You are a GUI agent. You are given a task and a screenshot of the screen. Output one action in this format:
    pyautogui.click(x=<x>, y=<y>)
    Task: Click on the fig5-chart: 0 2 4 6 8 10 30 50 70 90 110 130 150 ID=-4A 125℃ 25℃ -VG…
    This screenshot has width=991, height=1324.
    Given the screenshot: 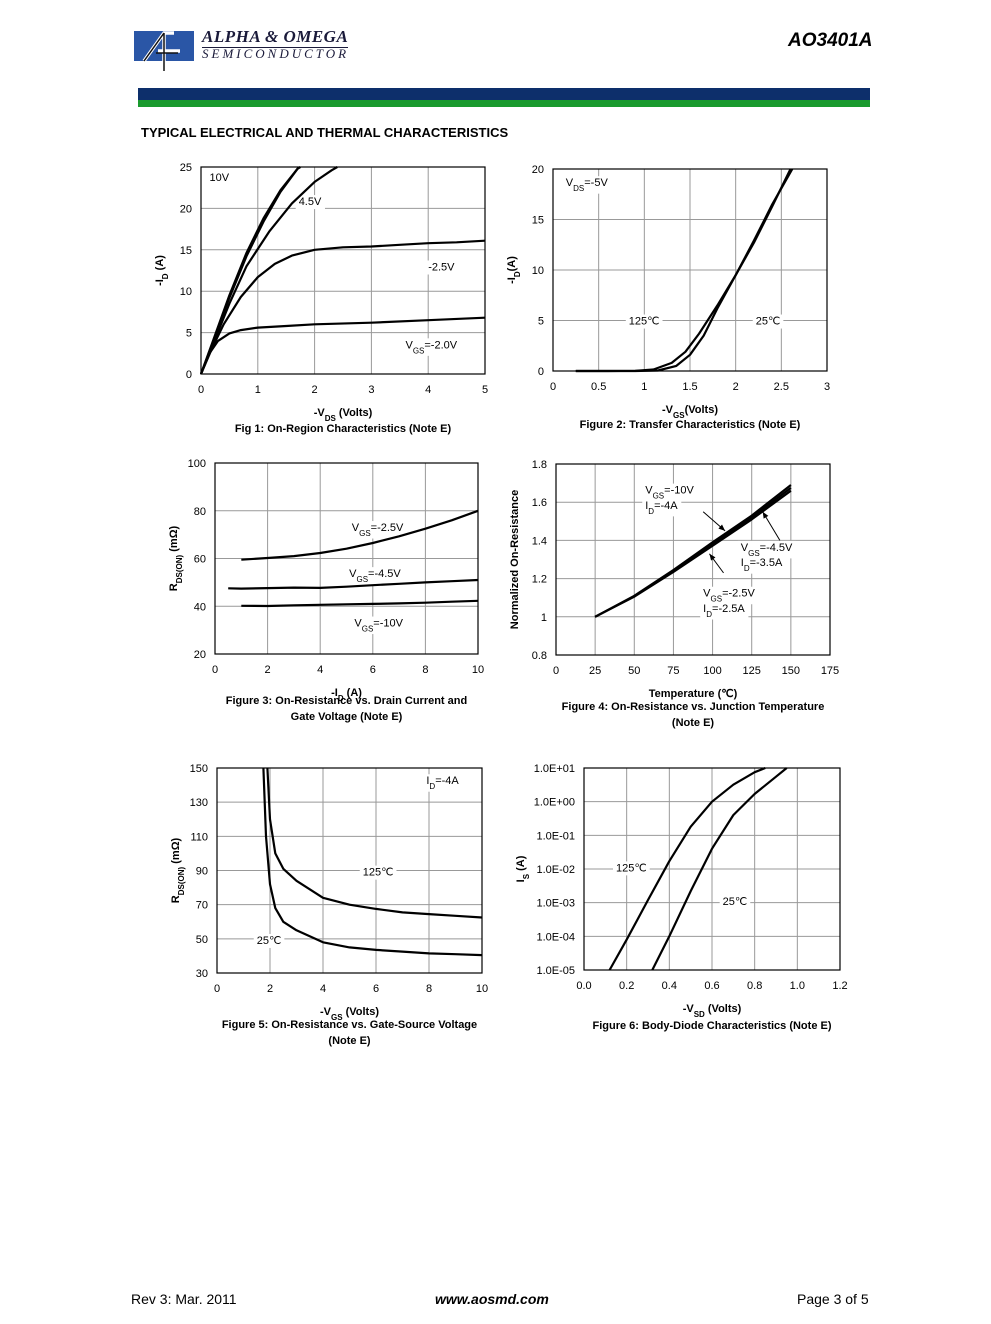 What is the action you would take?
    pyautogui.click(x=329, y=905)
    